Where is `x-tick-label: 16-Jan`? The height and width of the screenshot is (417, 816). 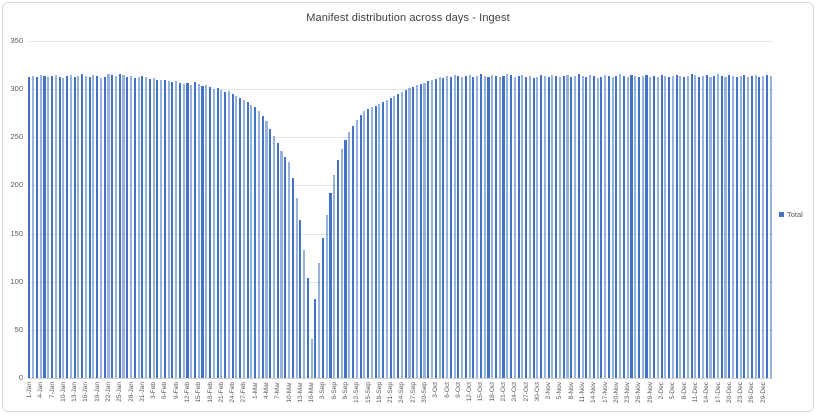
x-tick-label: 16-Jan is located at coordinates (86, 392).